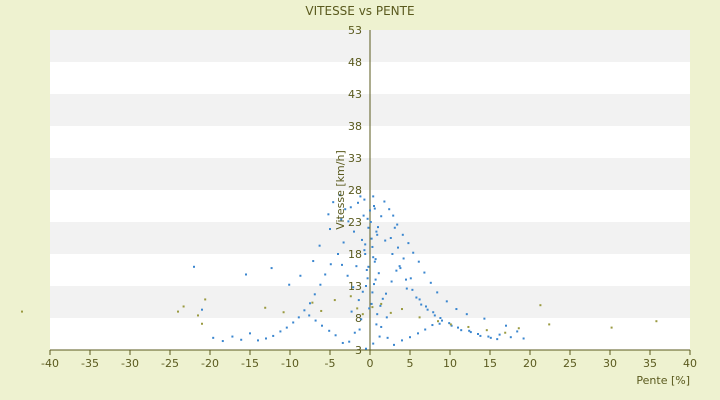 Image resolution: width=720 pixels, height=400 pixels. Describe the element at coordinates (90, 363) in the screenshot. I see `x-tick-label: -35` at that location.